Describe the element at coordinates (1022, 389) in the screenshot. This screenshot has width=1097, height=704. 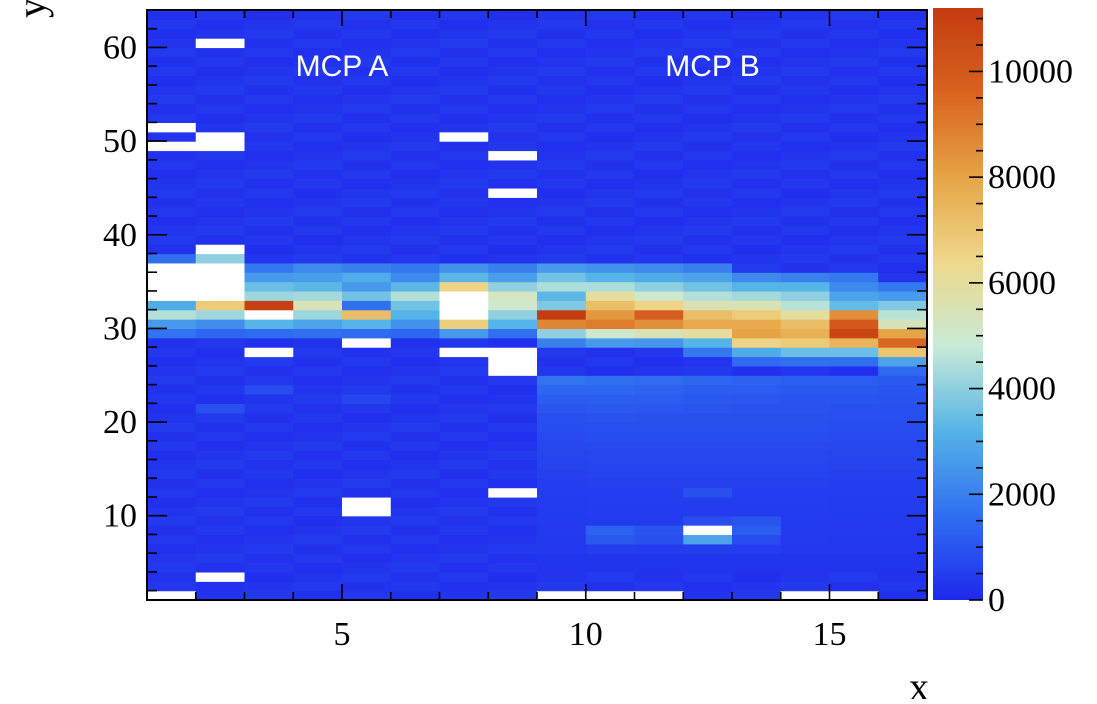
I see `colorbar-tick-label: 4000` at that location.